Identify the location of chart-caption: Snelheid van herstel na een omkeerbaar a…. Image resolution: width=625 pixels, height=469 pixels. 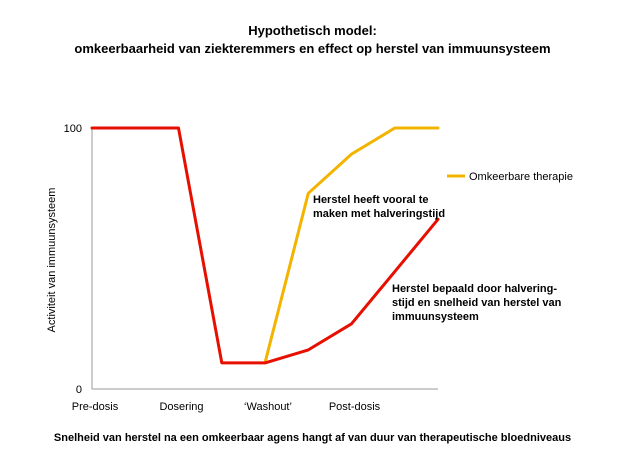
(312, 438).